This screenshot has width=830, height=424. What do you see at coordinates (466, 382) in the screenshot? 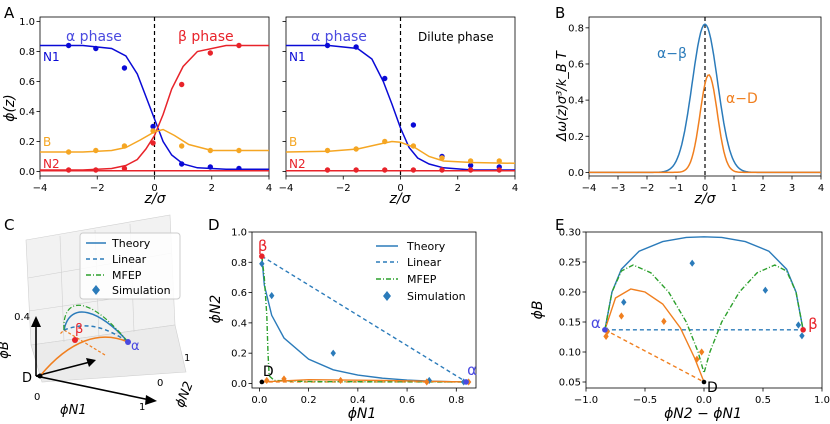
I see `d-alpha-point` at bounding box center [466, 382].